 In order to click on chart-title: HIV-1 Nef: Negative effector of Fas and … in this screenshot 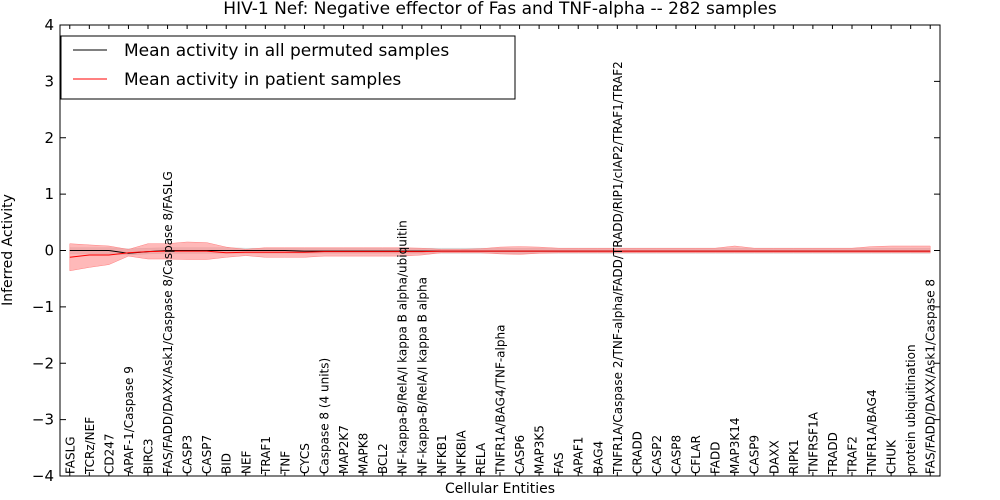, I will do `click(500, 9)`.